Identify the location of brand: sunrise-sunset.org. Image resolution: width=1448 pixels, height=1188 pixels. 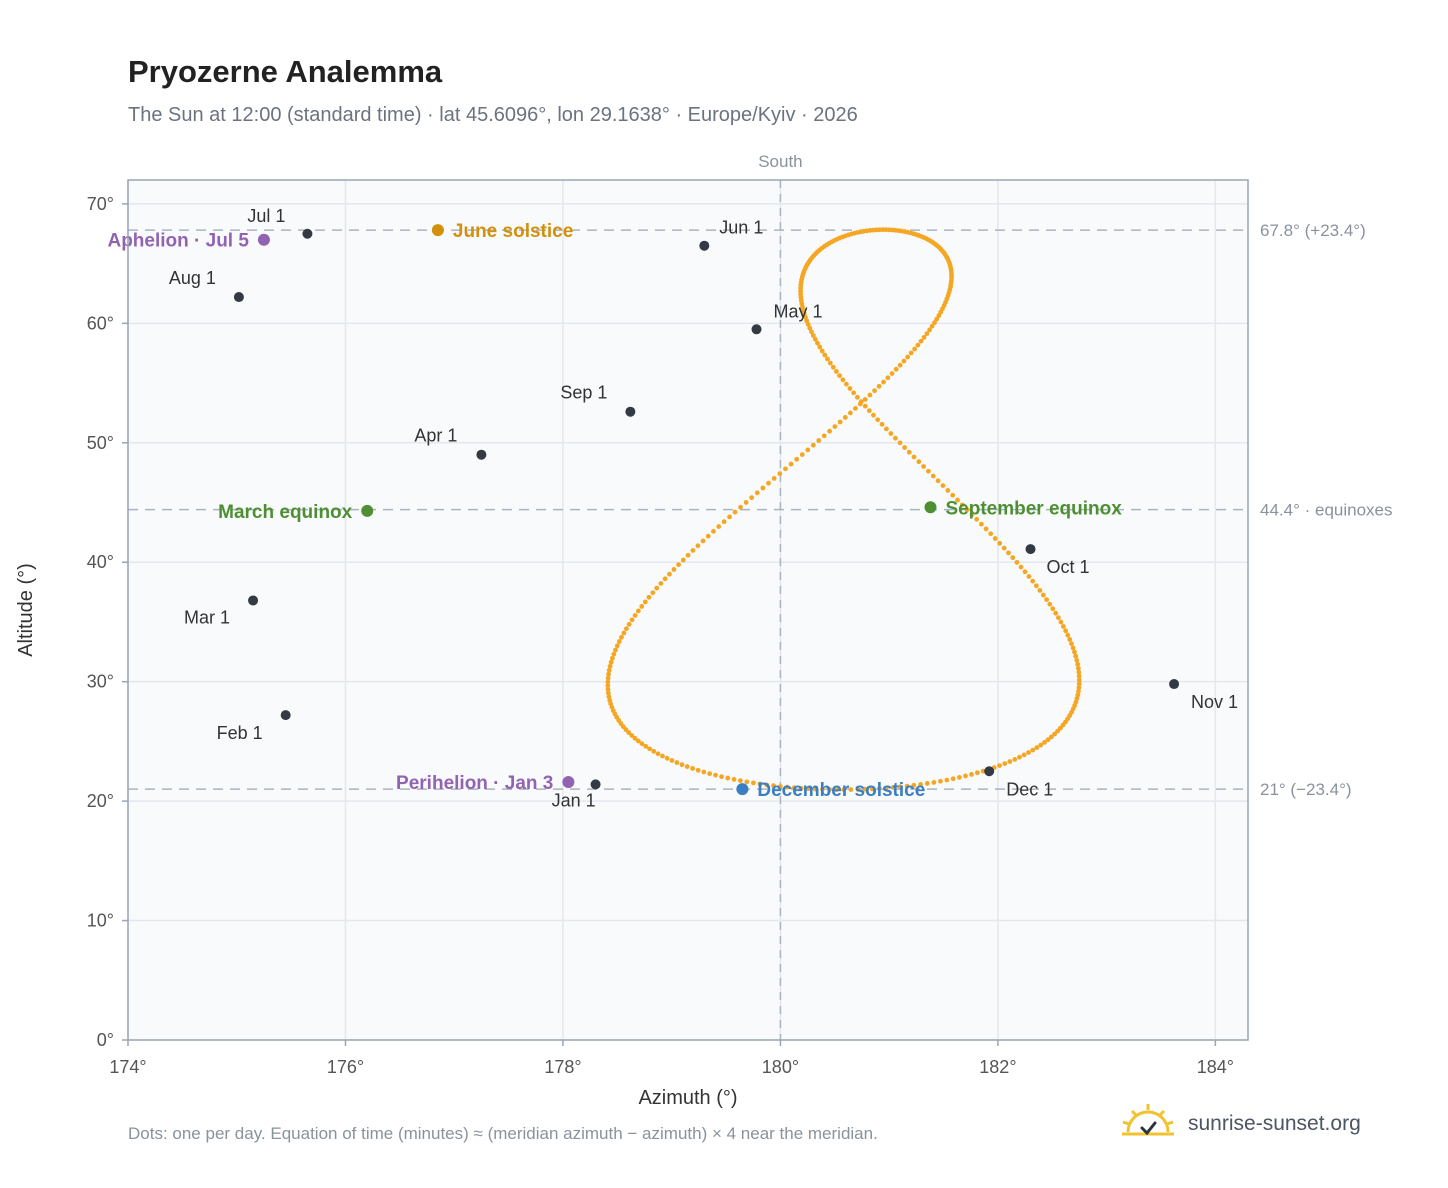
(1240, 1124).